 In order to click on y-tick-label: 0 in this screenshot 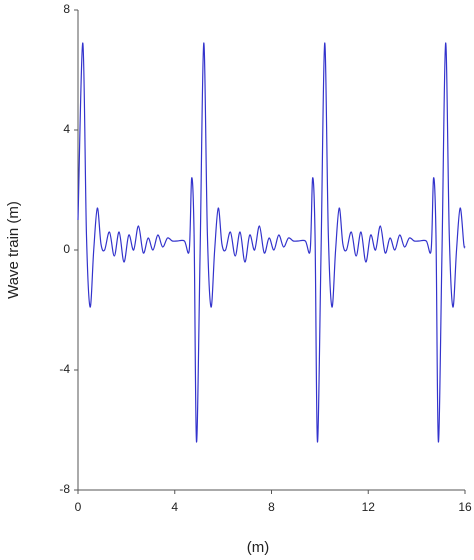, I will do `click(66, 249)`.